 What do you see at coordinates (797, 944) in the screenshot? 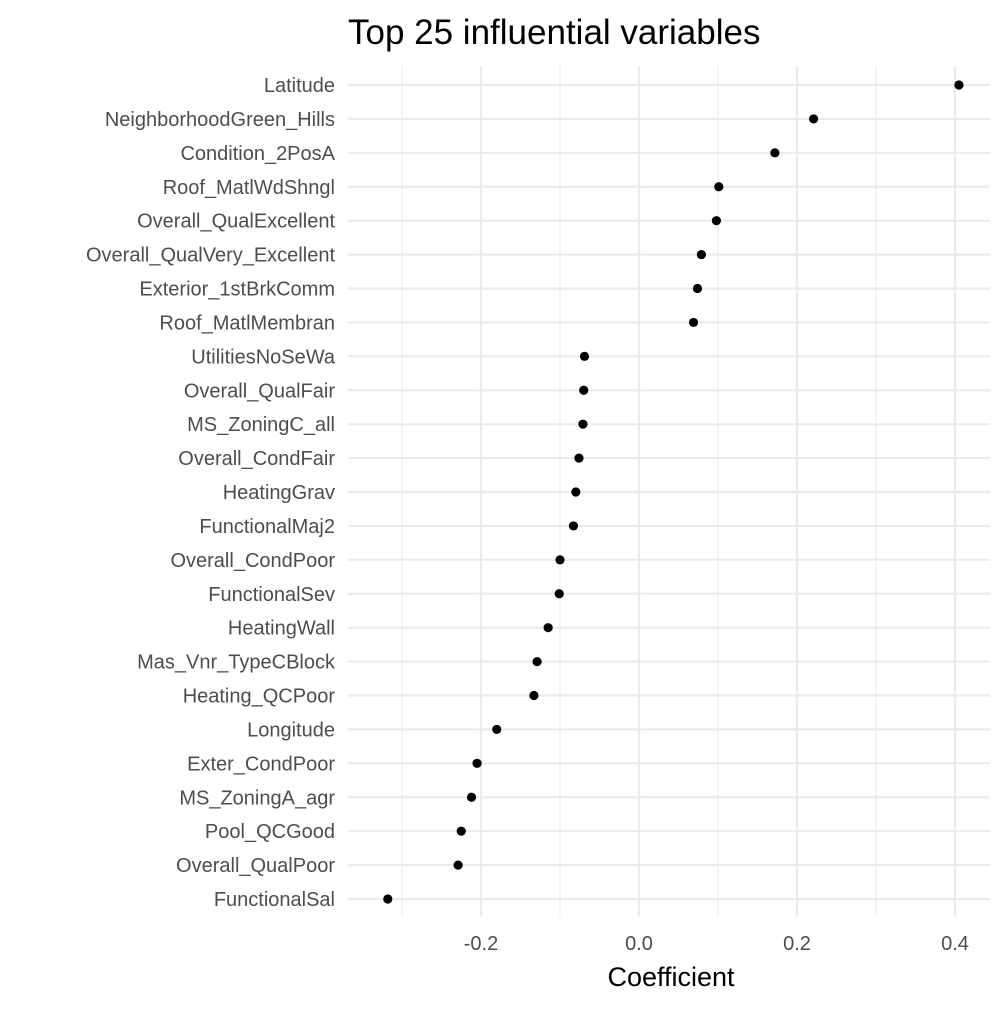
I see `x-tick-label: 0.2` at bounding box center [797, 944].